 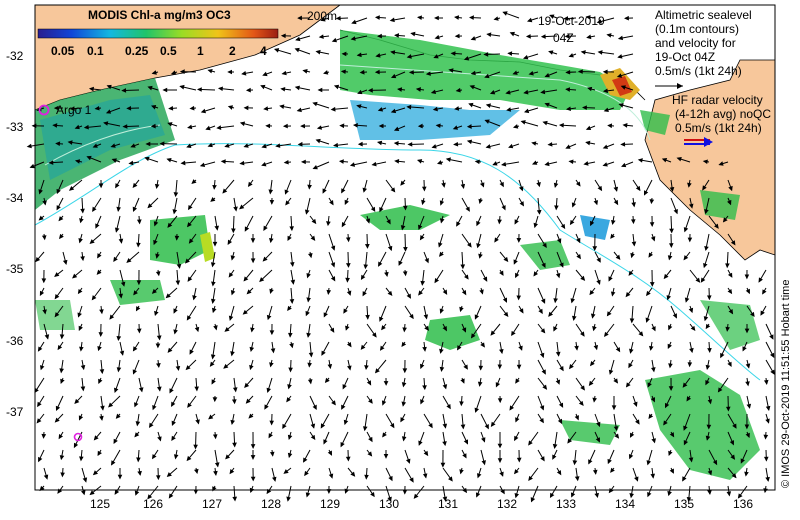 I want to click on legend-line: (0.1m contours), so click(x=697, y=29).